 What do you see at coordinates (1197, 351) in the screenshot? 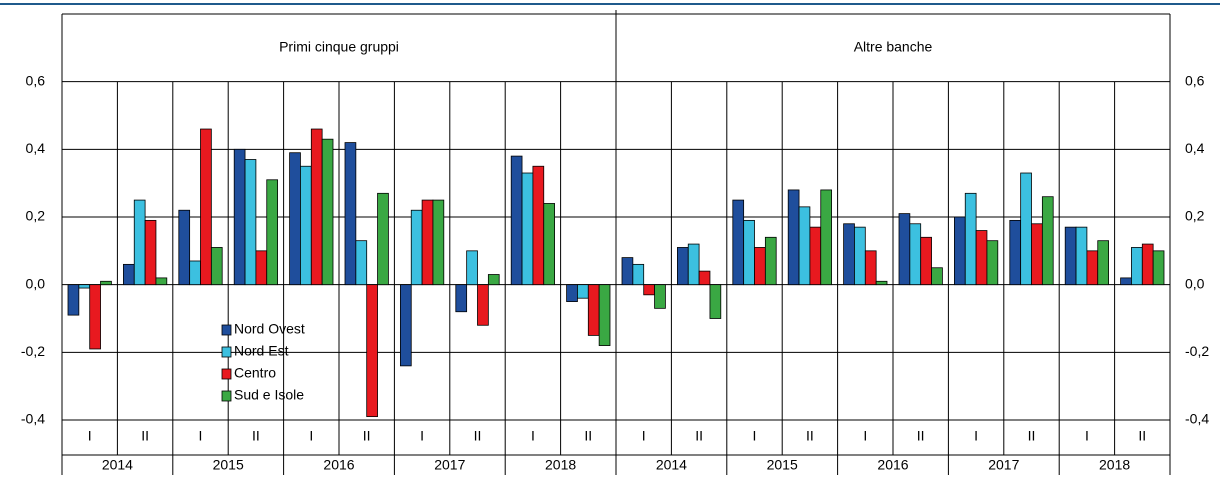
I see `y2-tick-label: -0,2` at bounding box center [1197, 351].